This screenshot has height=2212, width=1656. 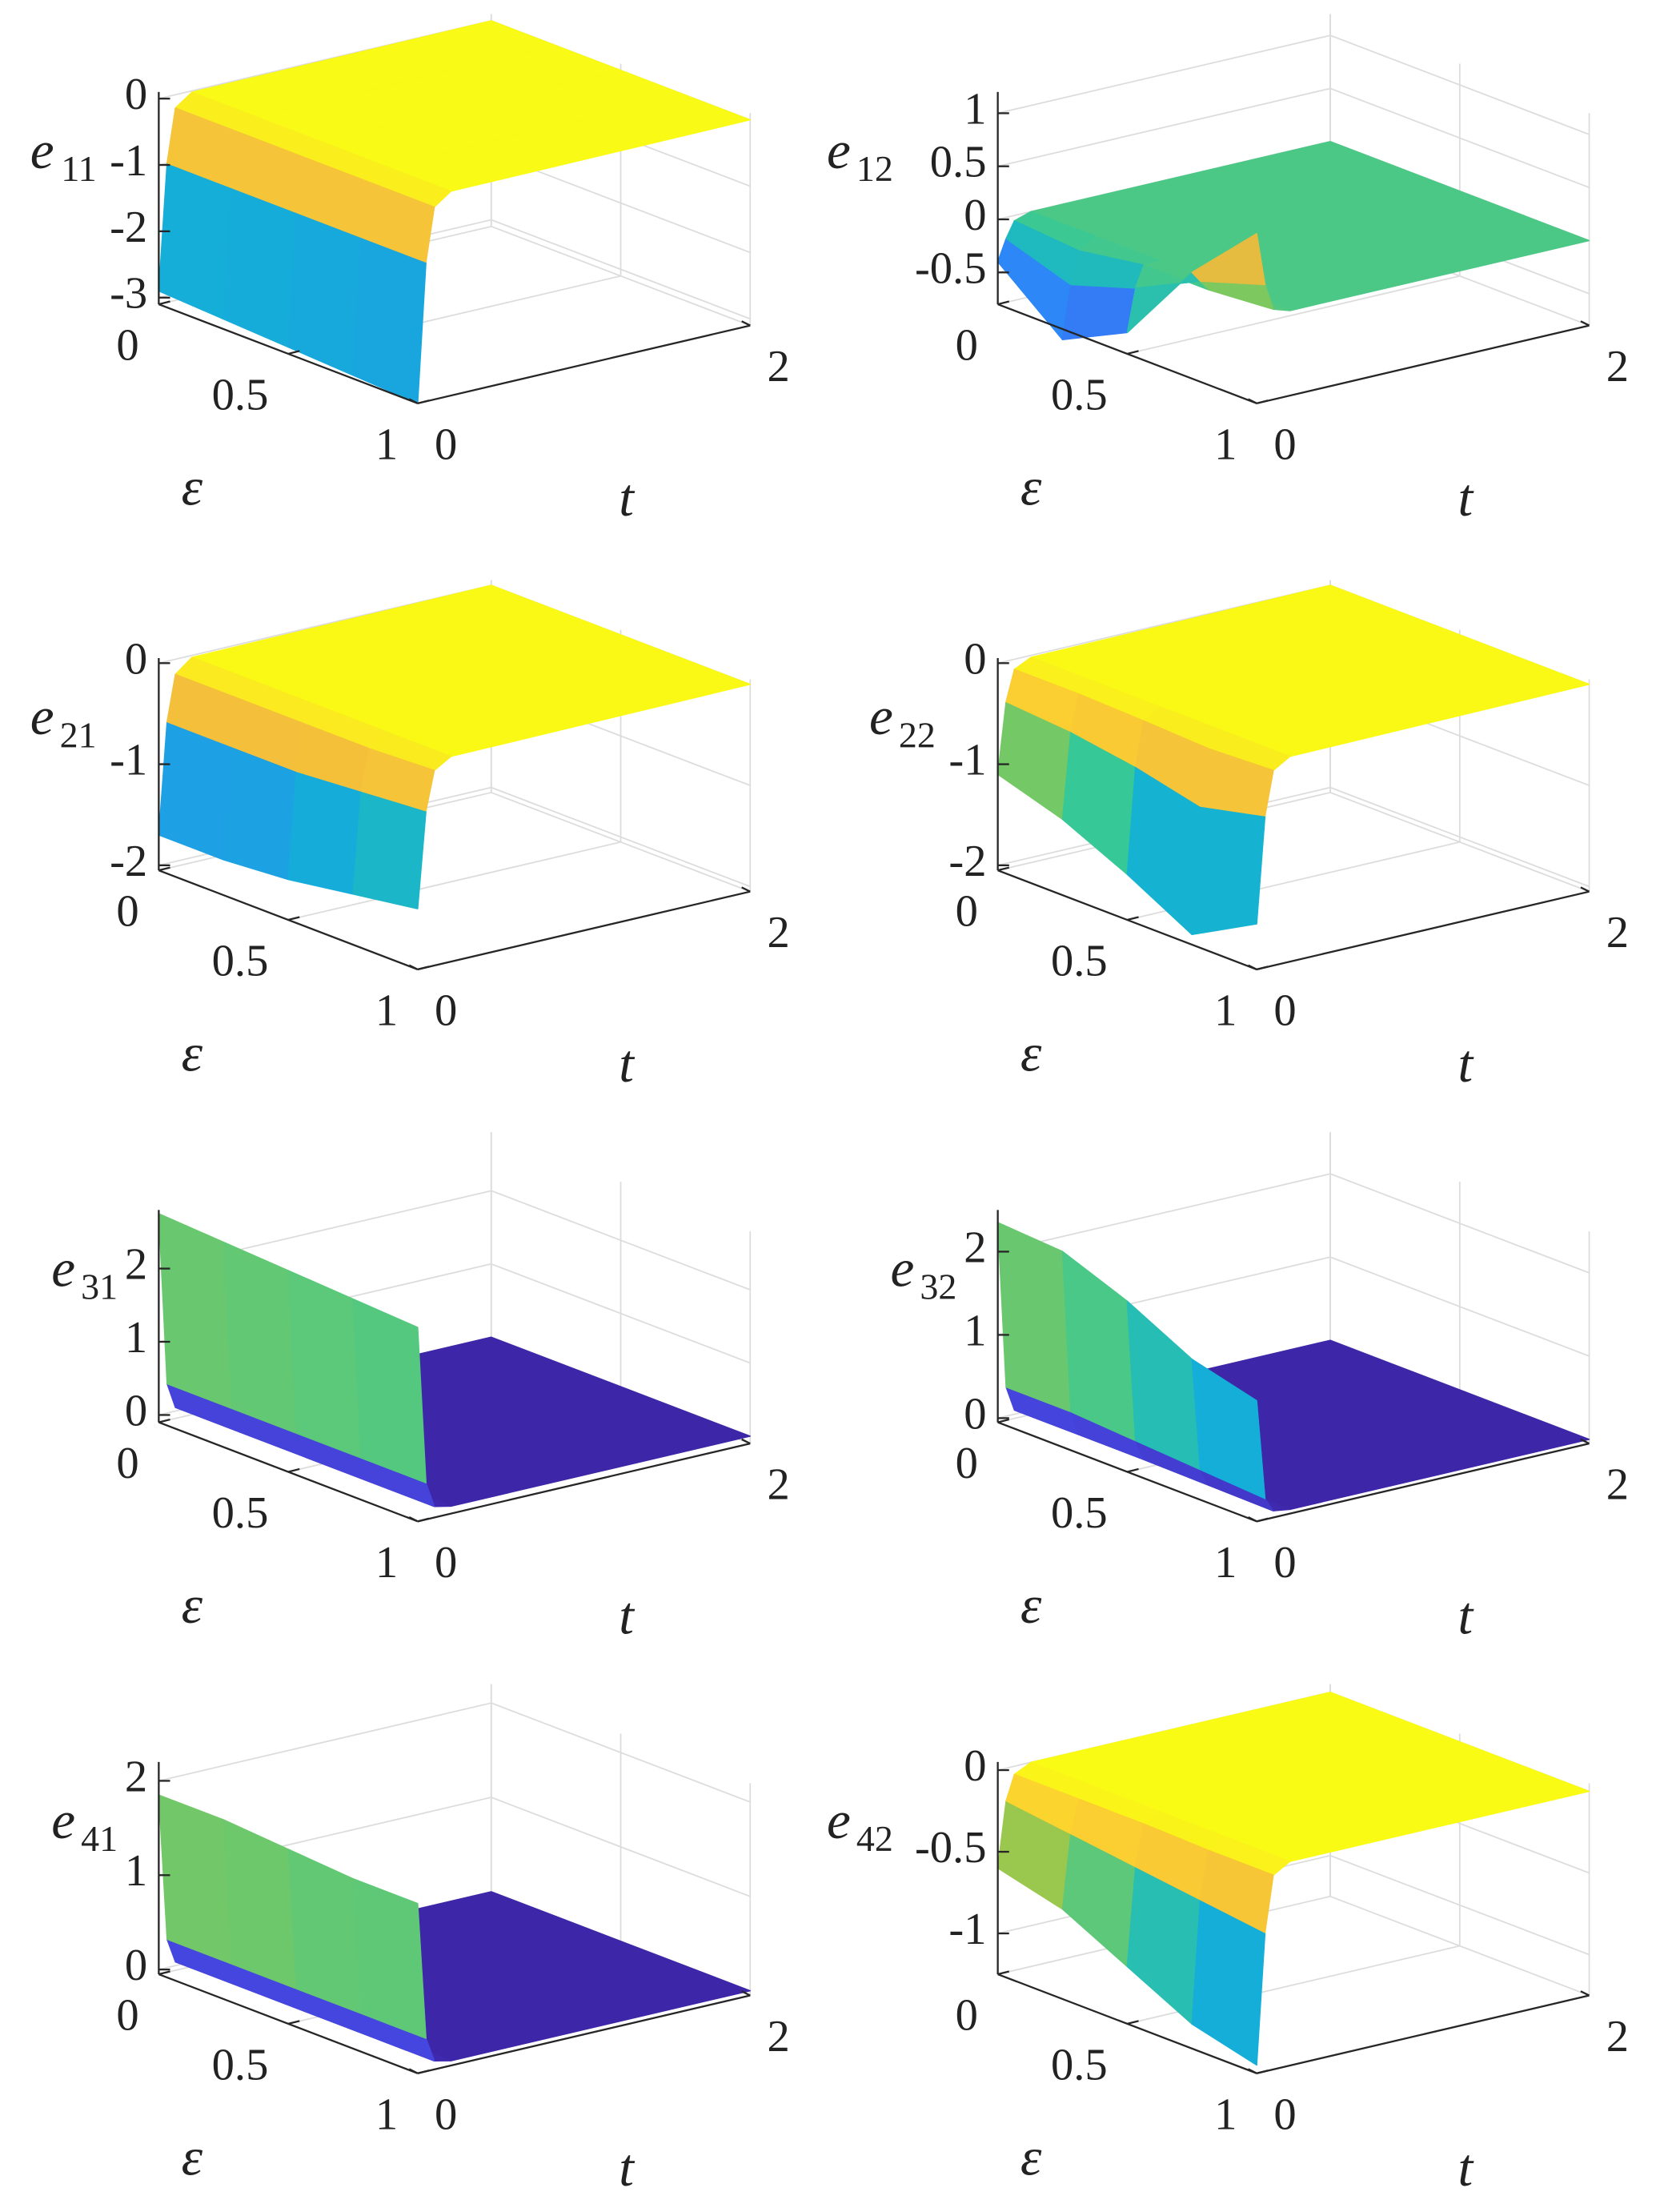 What do you see at coordinates (875, 169) in the screenshot?
I see `z-axis-subscript: 12` at bounding box center [875, 169].